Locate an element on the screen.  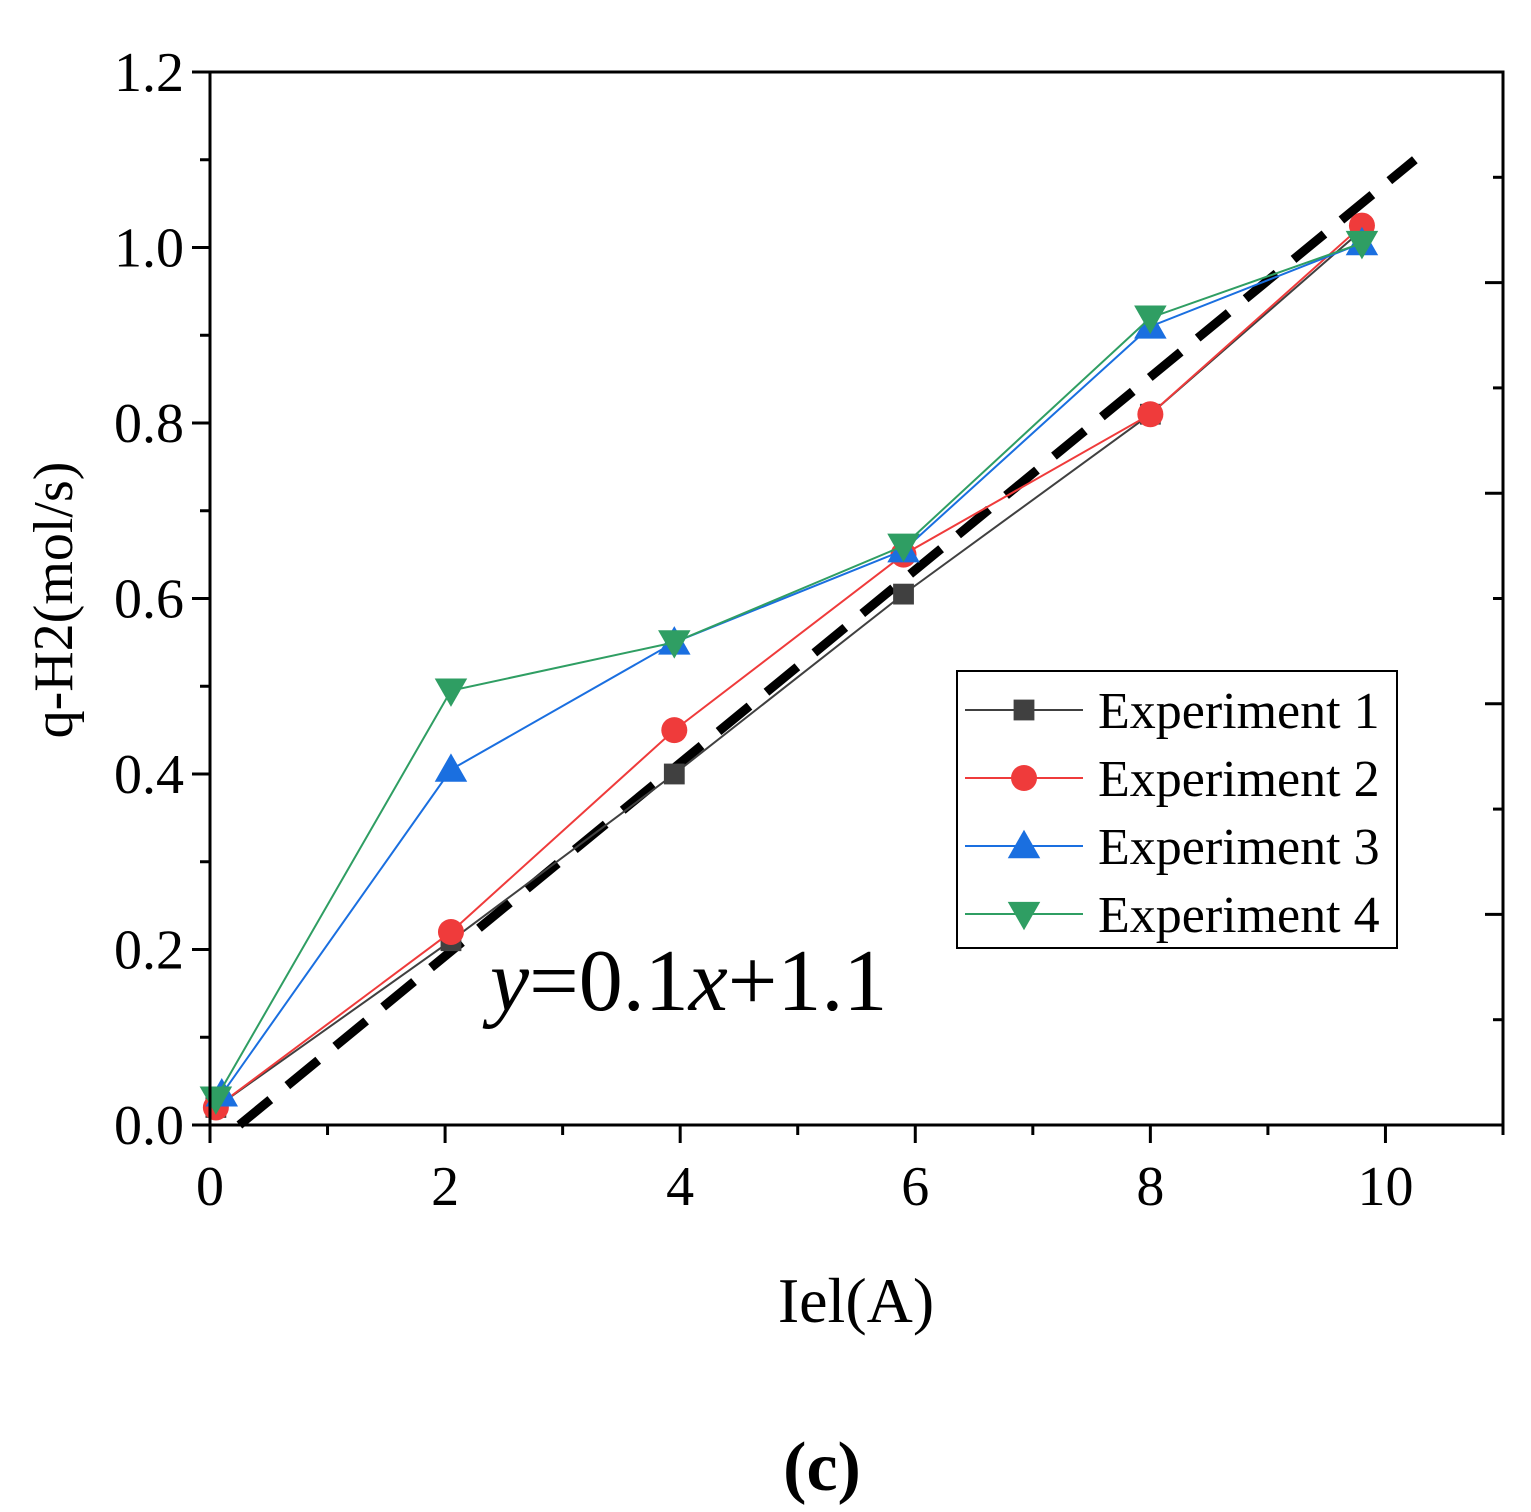
legend-label-2: Experiment 2 is located at coordinates (1239, 779).